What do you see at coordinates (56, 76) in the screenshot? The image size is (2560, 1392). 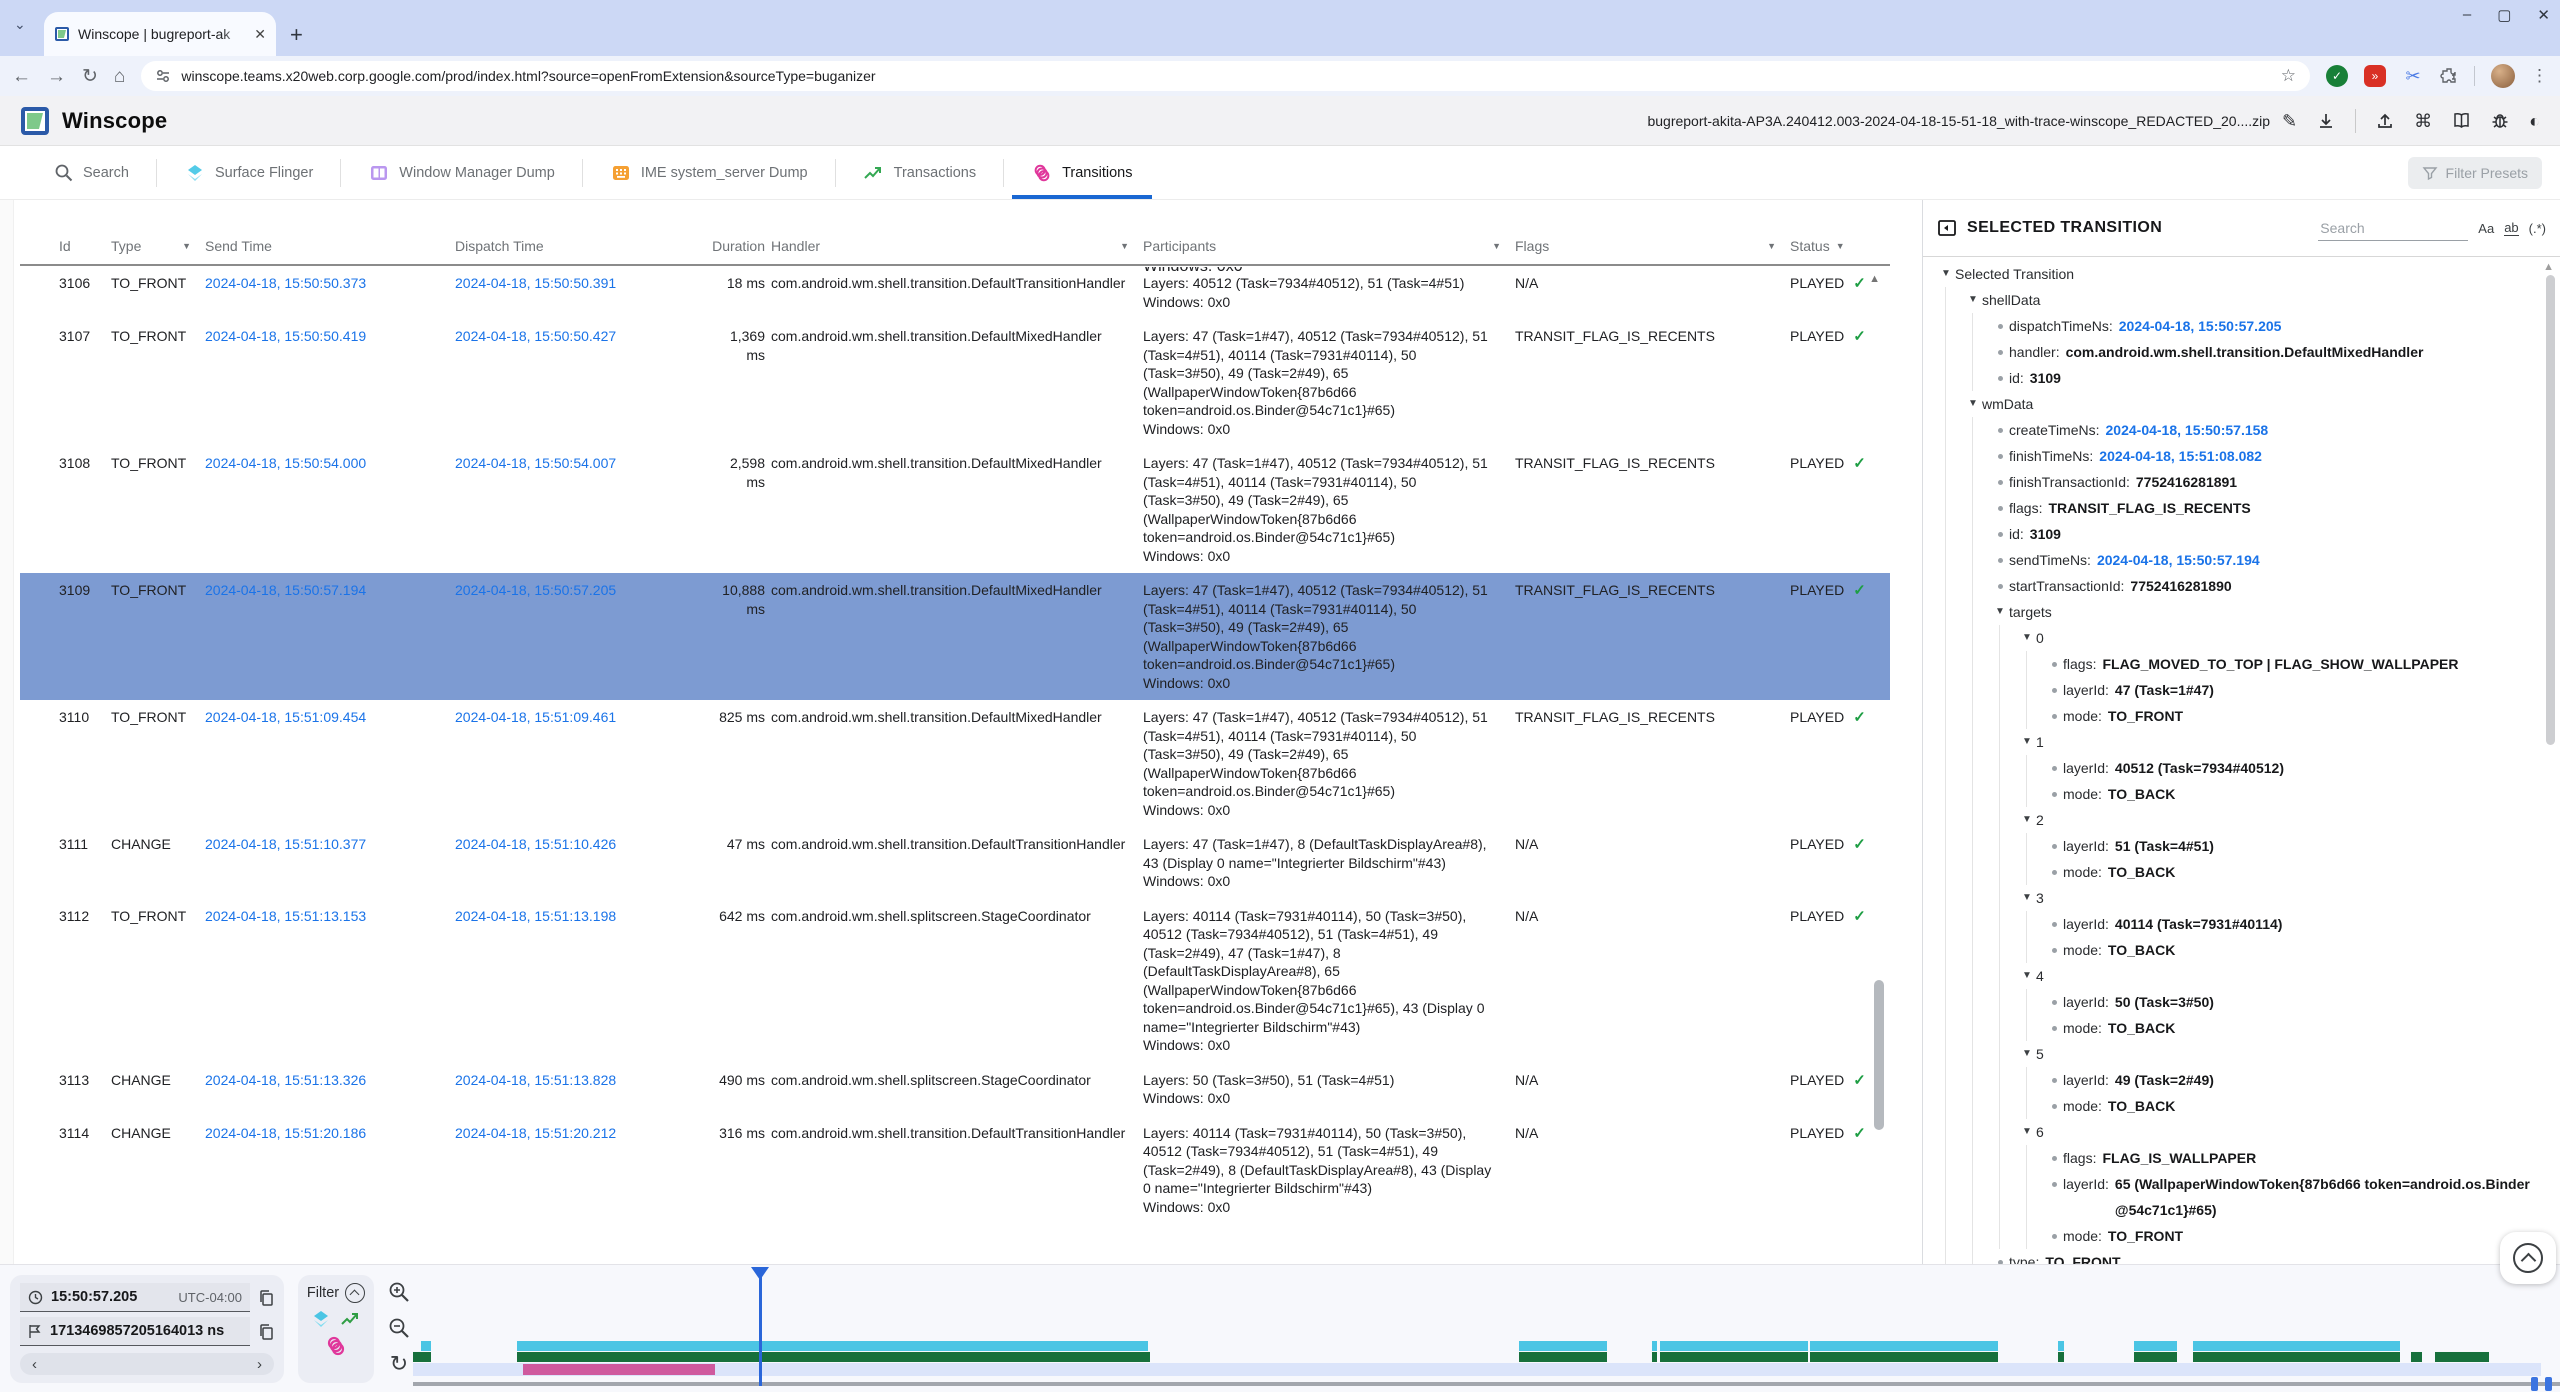 I see `forward-icon: →` at bounding box center [56, 76].